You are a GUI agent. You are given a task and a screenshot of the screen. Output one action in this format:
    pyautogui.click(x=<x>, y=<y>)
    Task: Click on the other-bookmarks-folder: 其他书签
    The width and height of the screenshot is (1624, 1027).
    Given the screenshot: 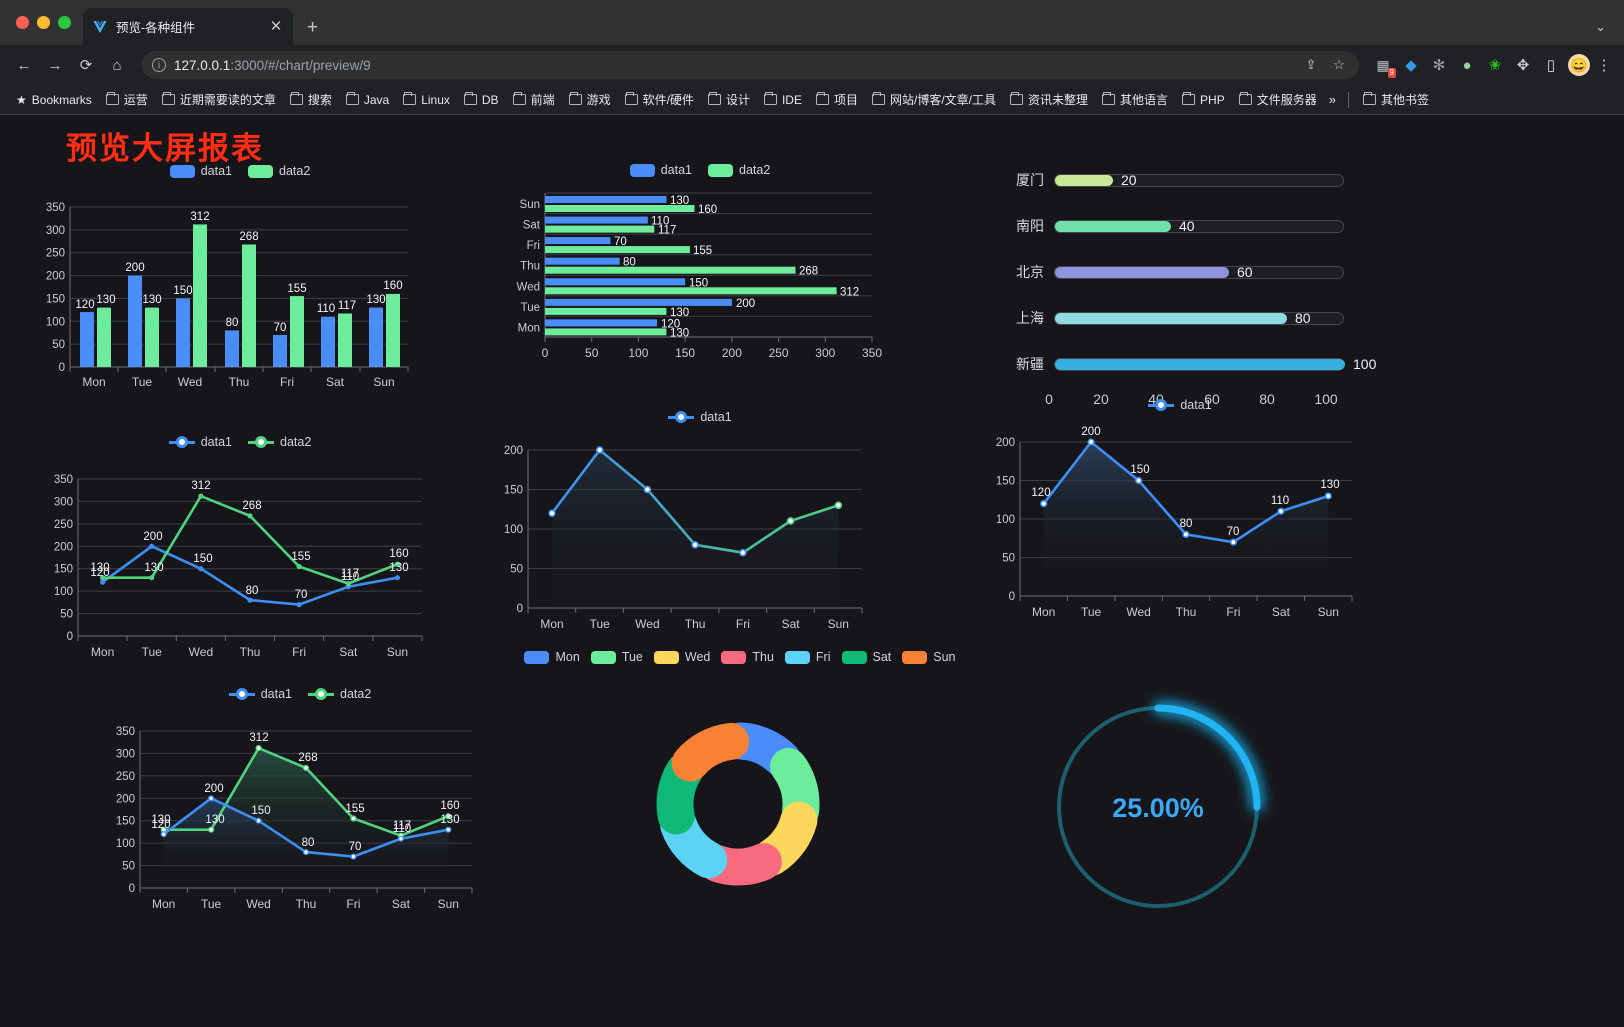 What is the action you would take?
    pyautogui.click(x=1396, y=99)
    